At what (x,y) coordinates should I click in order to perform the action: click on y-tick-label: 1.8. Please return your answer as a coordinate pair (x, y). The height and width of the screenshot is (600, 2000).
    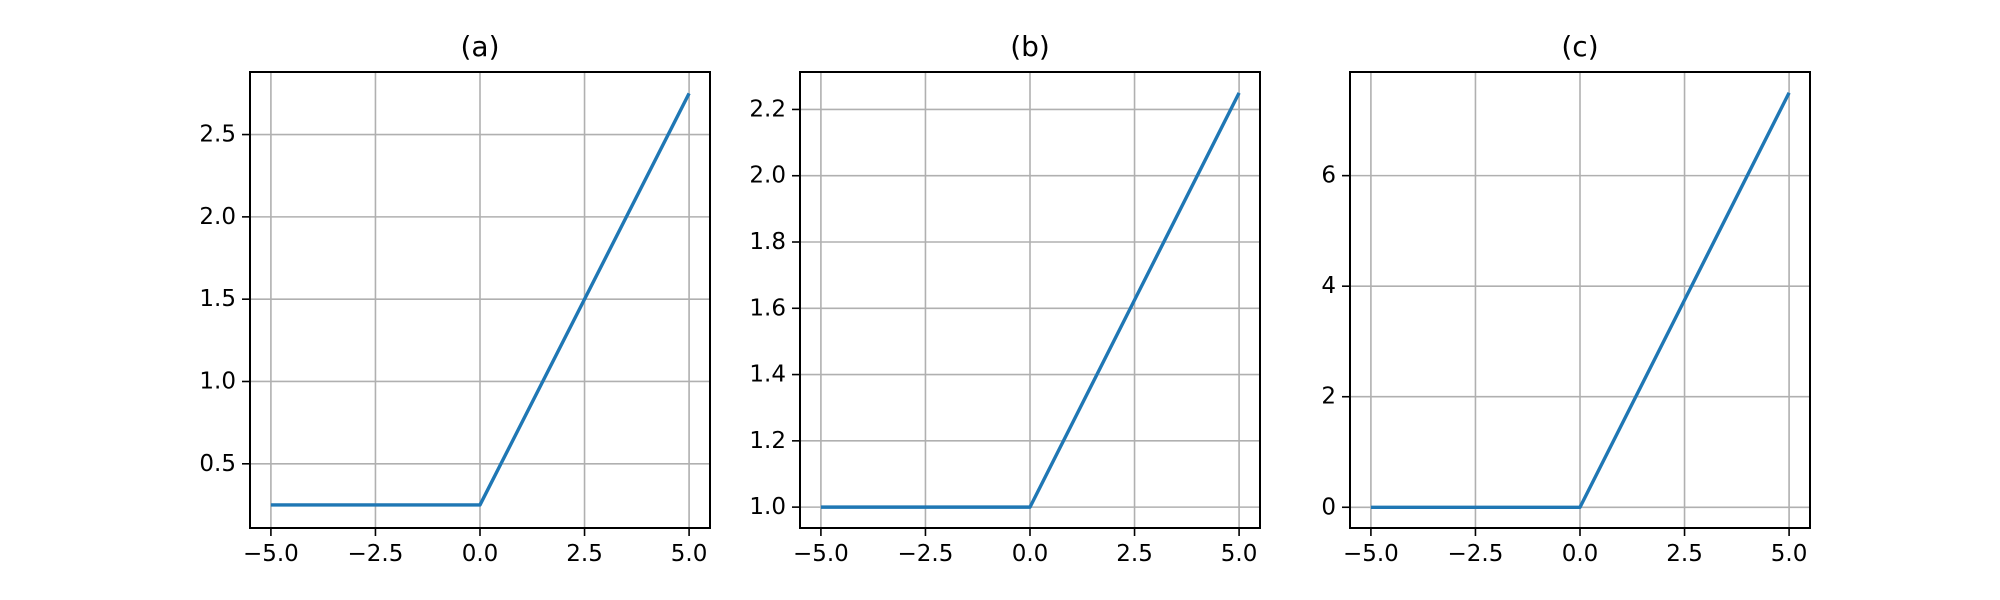
    Looking at the image, I should click on (767, 242).